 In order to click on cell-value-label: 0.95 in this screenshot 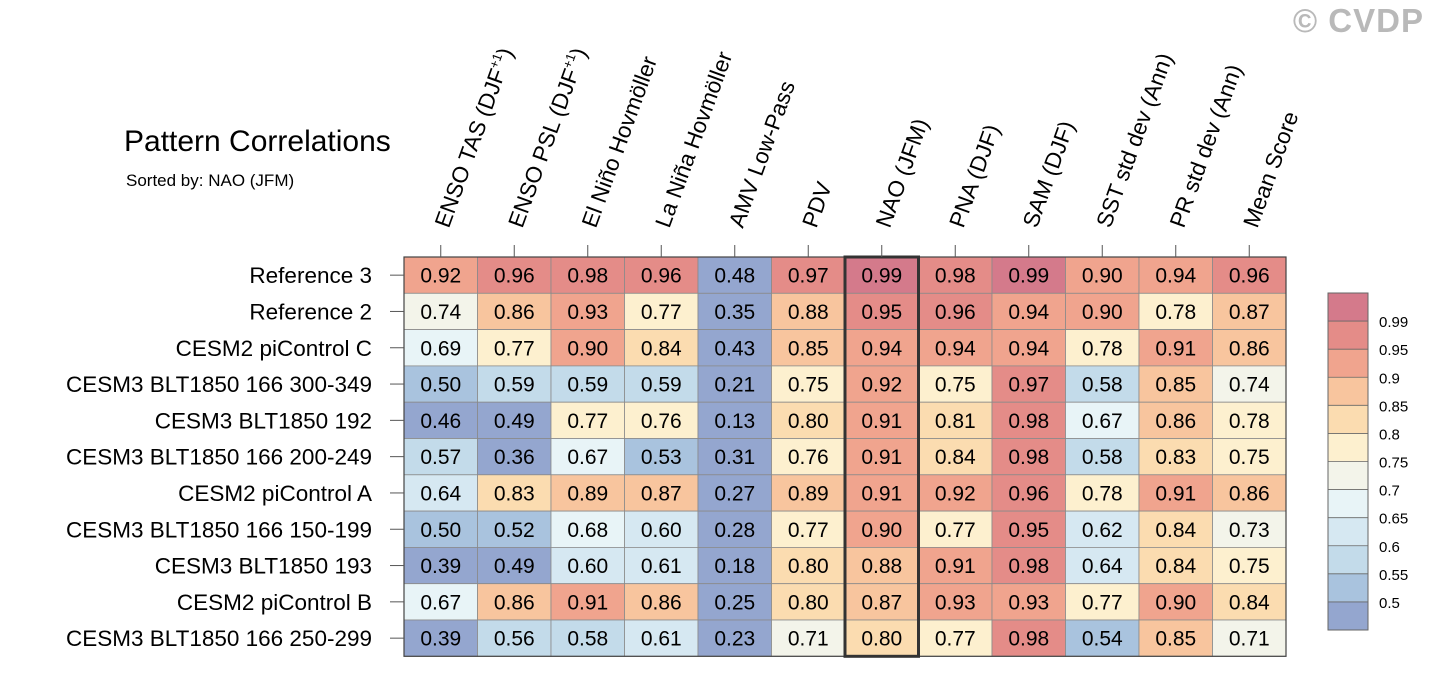, I will do `click(881, 312)`.